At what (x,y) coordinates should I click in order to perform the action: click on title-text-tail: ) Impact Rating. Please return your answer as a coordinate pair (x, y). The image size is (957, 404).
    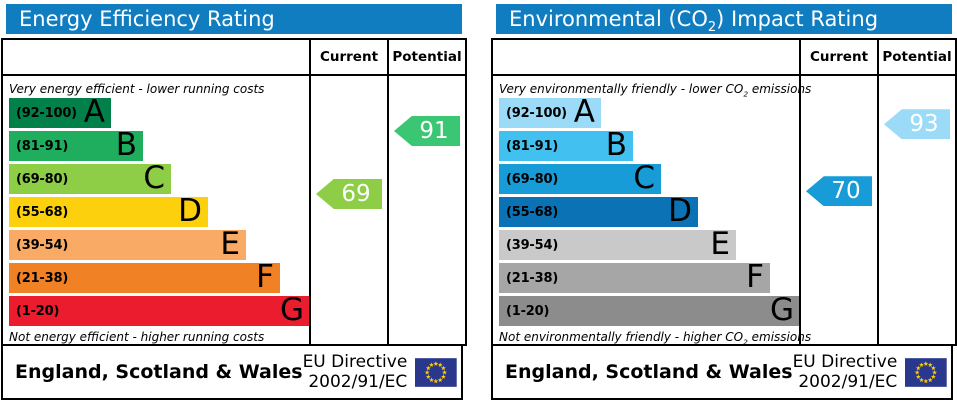
    Looking at the image, I should click on (797, 19).